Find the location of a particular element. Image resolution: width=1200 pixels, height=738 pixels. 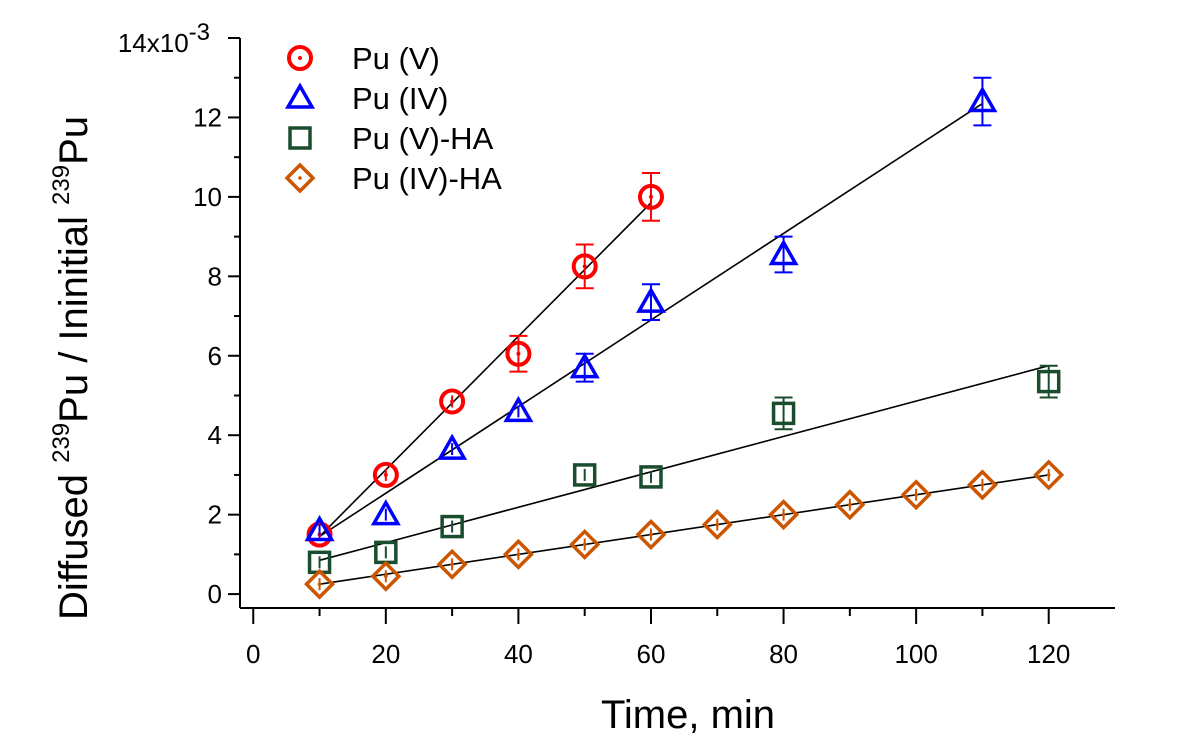

y-tick-label: 4 is located at coordinates (215, 435).